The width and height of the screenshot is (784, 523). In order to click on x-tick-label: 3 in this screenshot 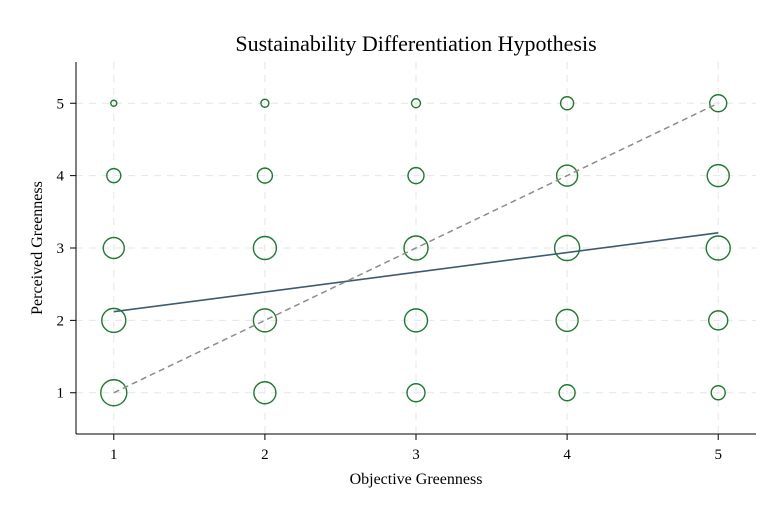, I will do `click(416, 455)`.